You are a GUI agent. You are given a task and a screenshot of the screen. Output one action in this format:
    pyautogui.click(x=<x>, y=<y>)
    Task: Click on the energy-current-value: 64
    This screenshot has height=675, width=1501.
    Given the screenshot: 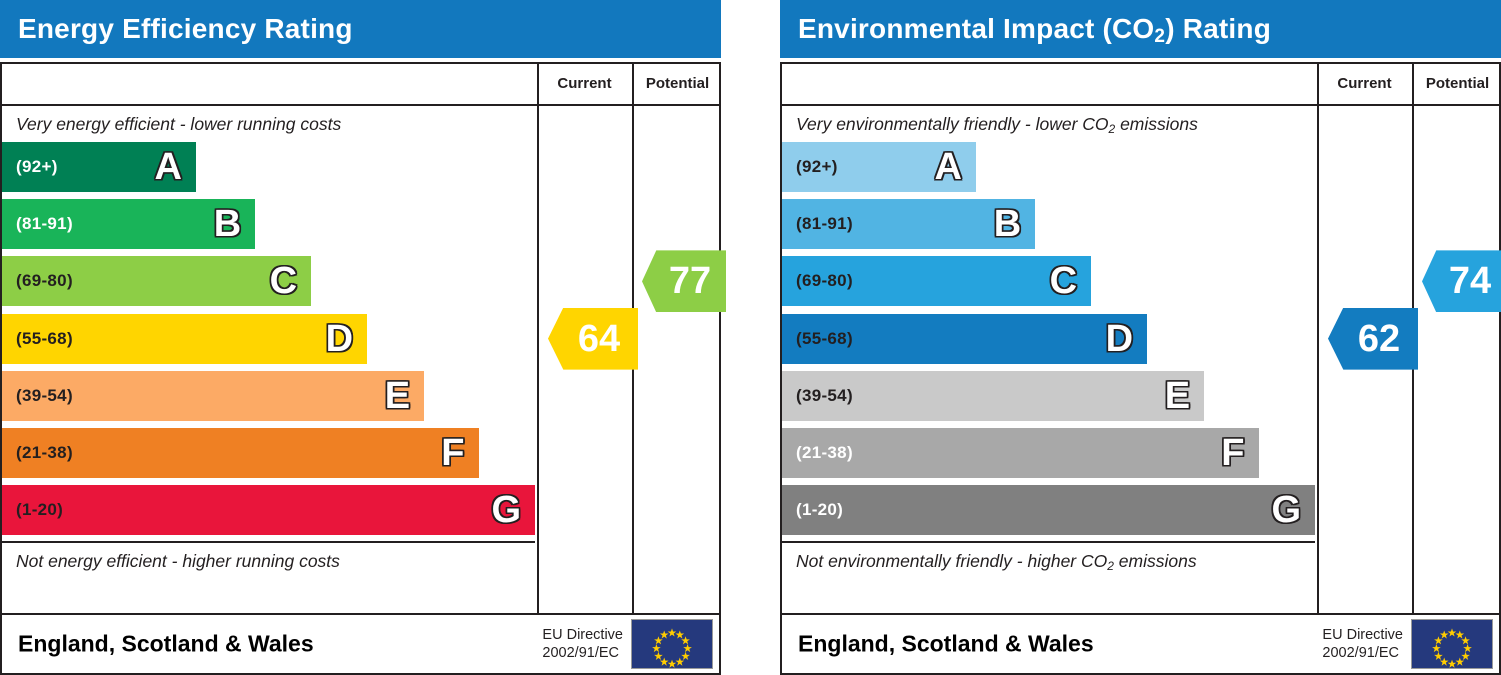 What is the action you would take?
    pyautogui.click(x=599, y=338)
    